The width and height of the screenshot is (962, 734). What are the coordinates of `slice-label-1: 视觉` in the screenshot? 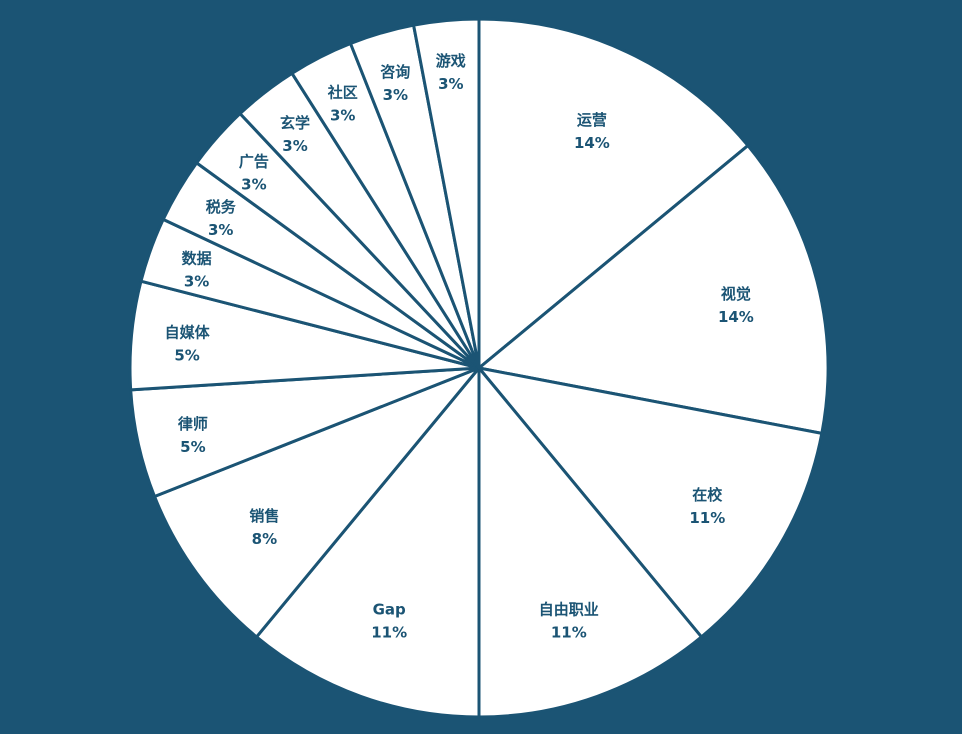 It's located at (736, 294).